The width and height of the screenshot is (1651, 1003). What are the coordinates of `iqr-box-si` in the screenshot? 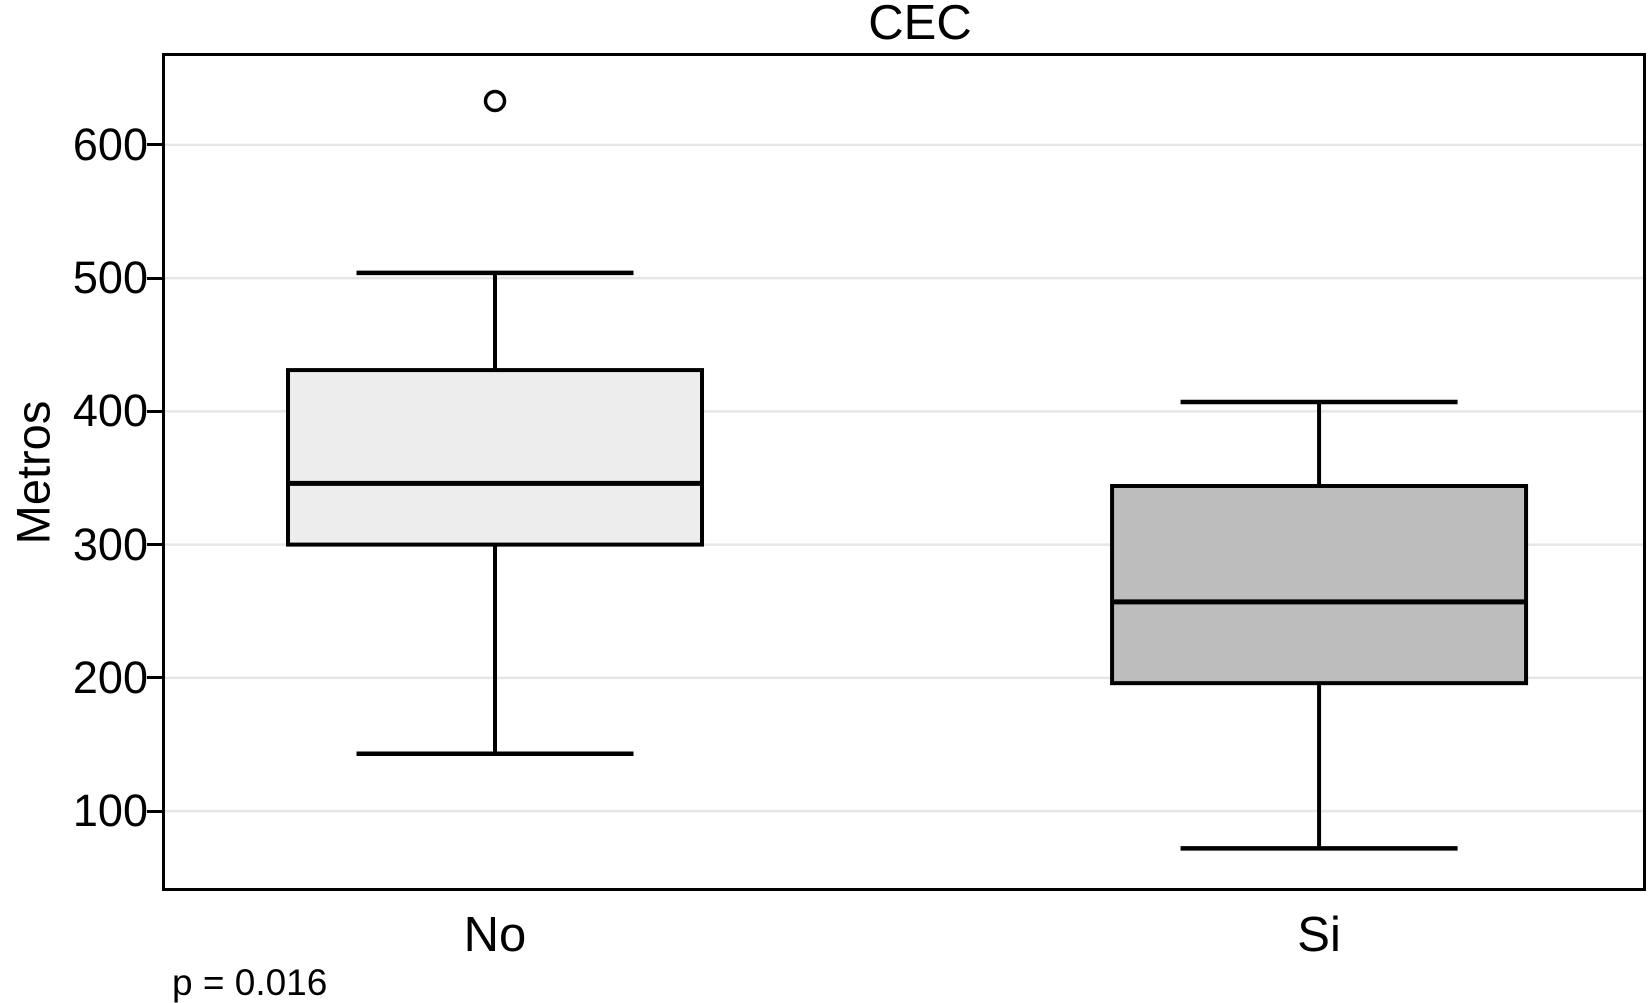 It's located at (1319, 584).